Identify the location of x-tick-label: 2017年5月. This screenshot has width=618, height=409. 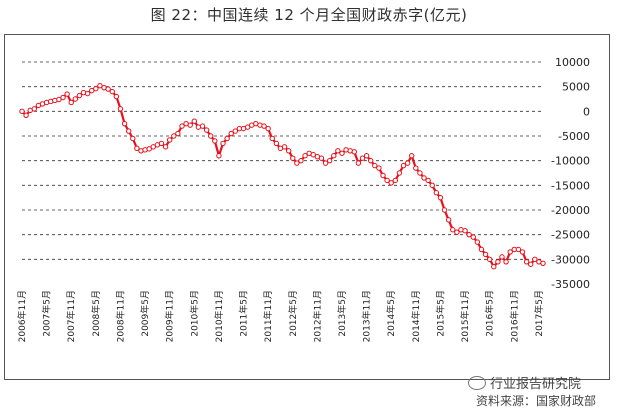
(539, 313).